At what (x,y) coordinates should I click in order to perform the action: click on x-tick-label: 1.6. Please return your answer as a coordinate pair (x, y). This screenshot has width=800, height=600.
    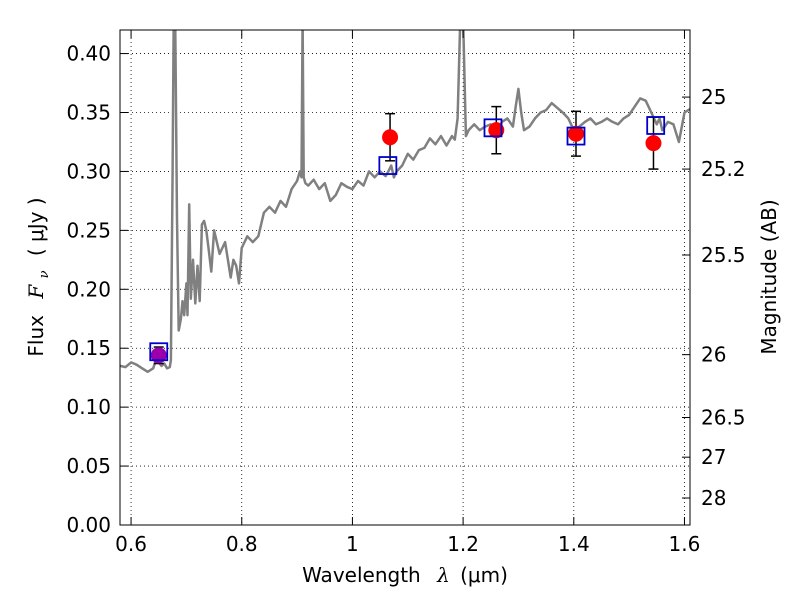
    Looking at the image, I should click on (685, 544).